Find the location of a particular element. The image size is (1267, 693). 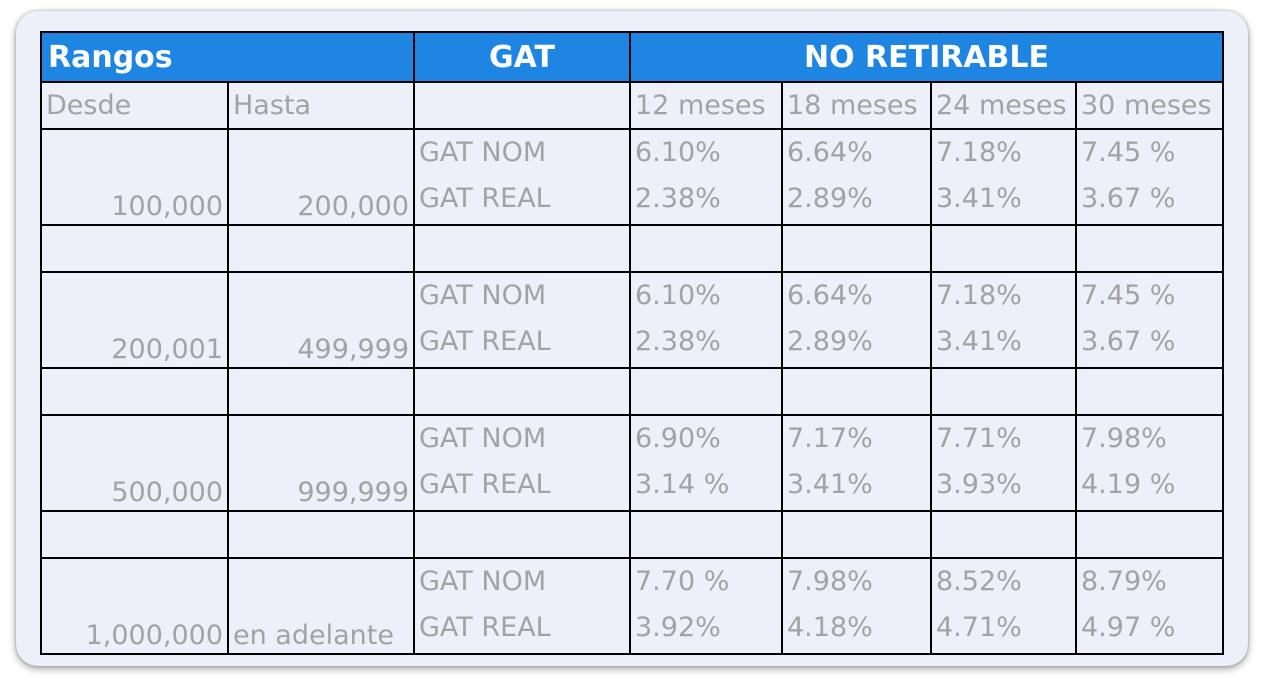

term-header-12: 12 meses is located at coordinates (706, 105).